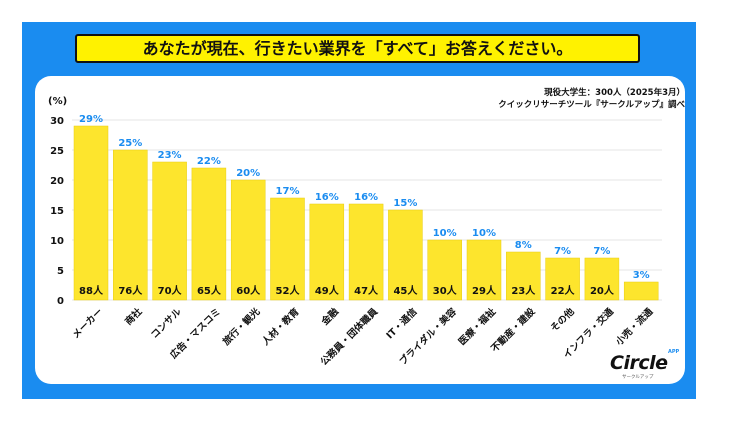  I want to click on x-tick-label: コンサル, so click(166, 323).